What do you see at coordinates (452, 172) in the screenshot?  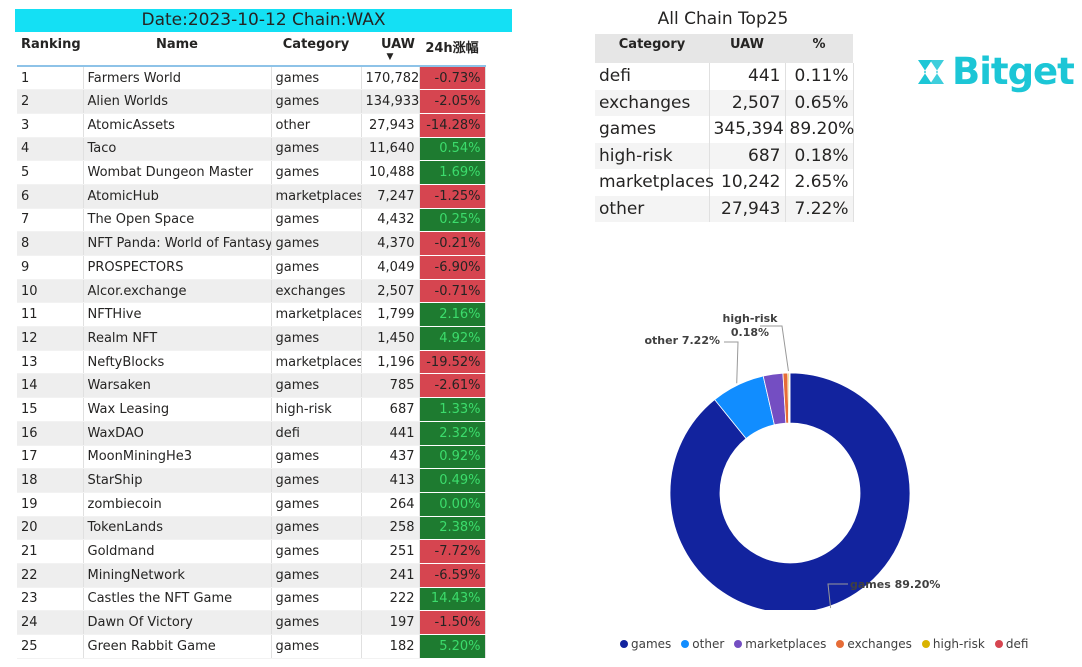 I see `change-cell: 1.69%` at bounding box center [452, 172].